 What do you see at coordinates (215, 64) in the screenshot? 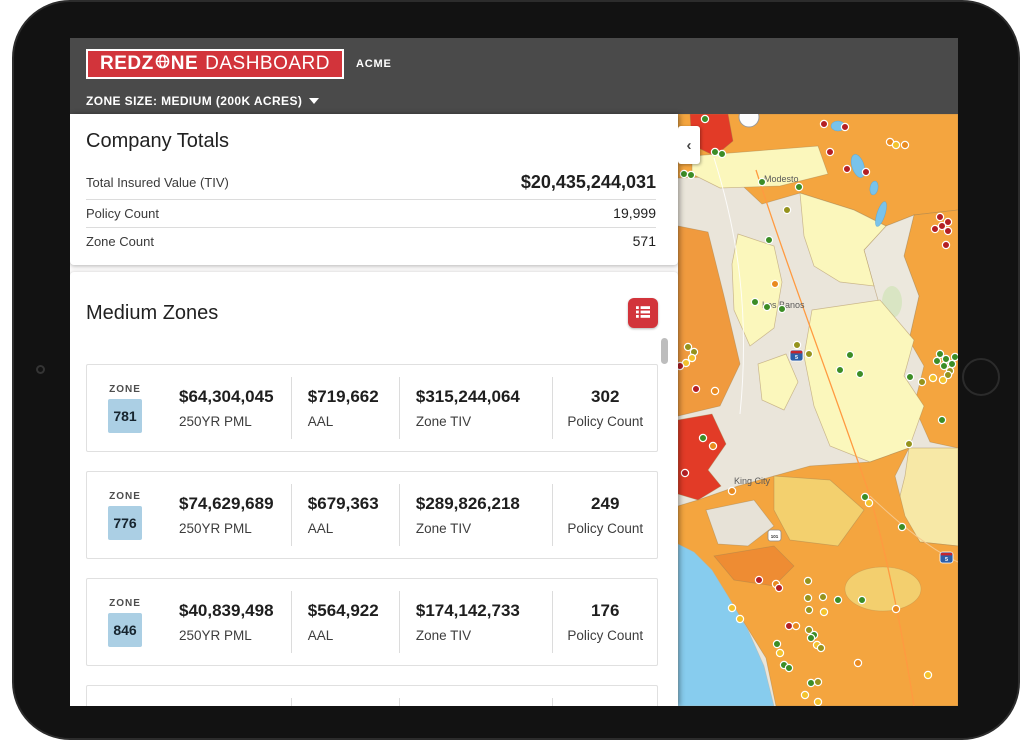
I see `redzone-logo: REDZ NE DASHBOARD` at bounding box center [215, 64].